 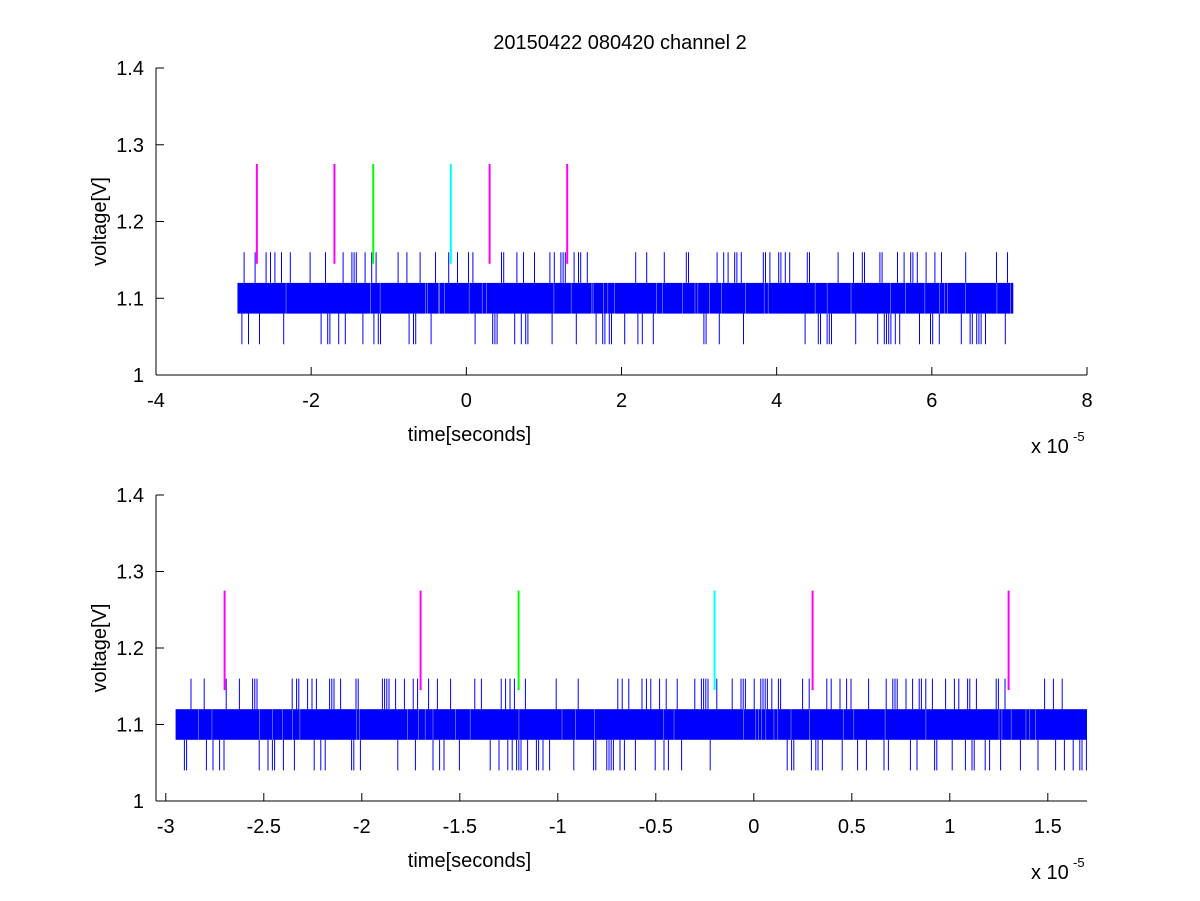 What do you see at coordinates (949, 827) in the screenshot?
I see `x-tick-label: 1` at bounding box center [949, 827].